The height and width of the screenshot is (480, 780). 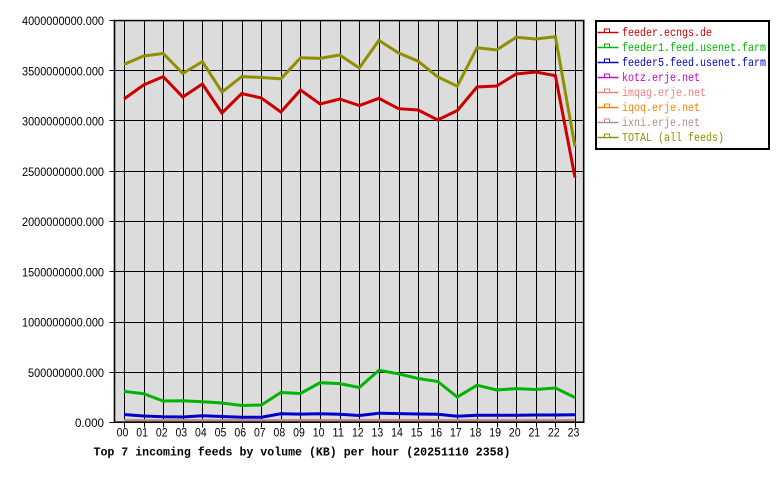 I want to click on svg-text: 02, so click(x=162, y=434).